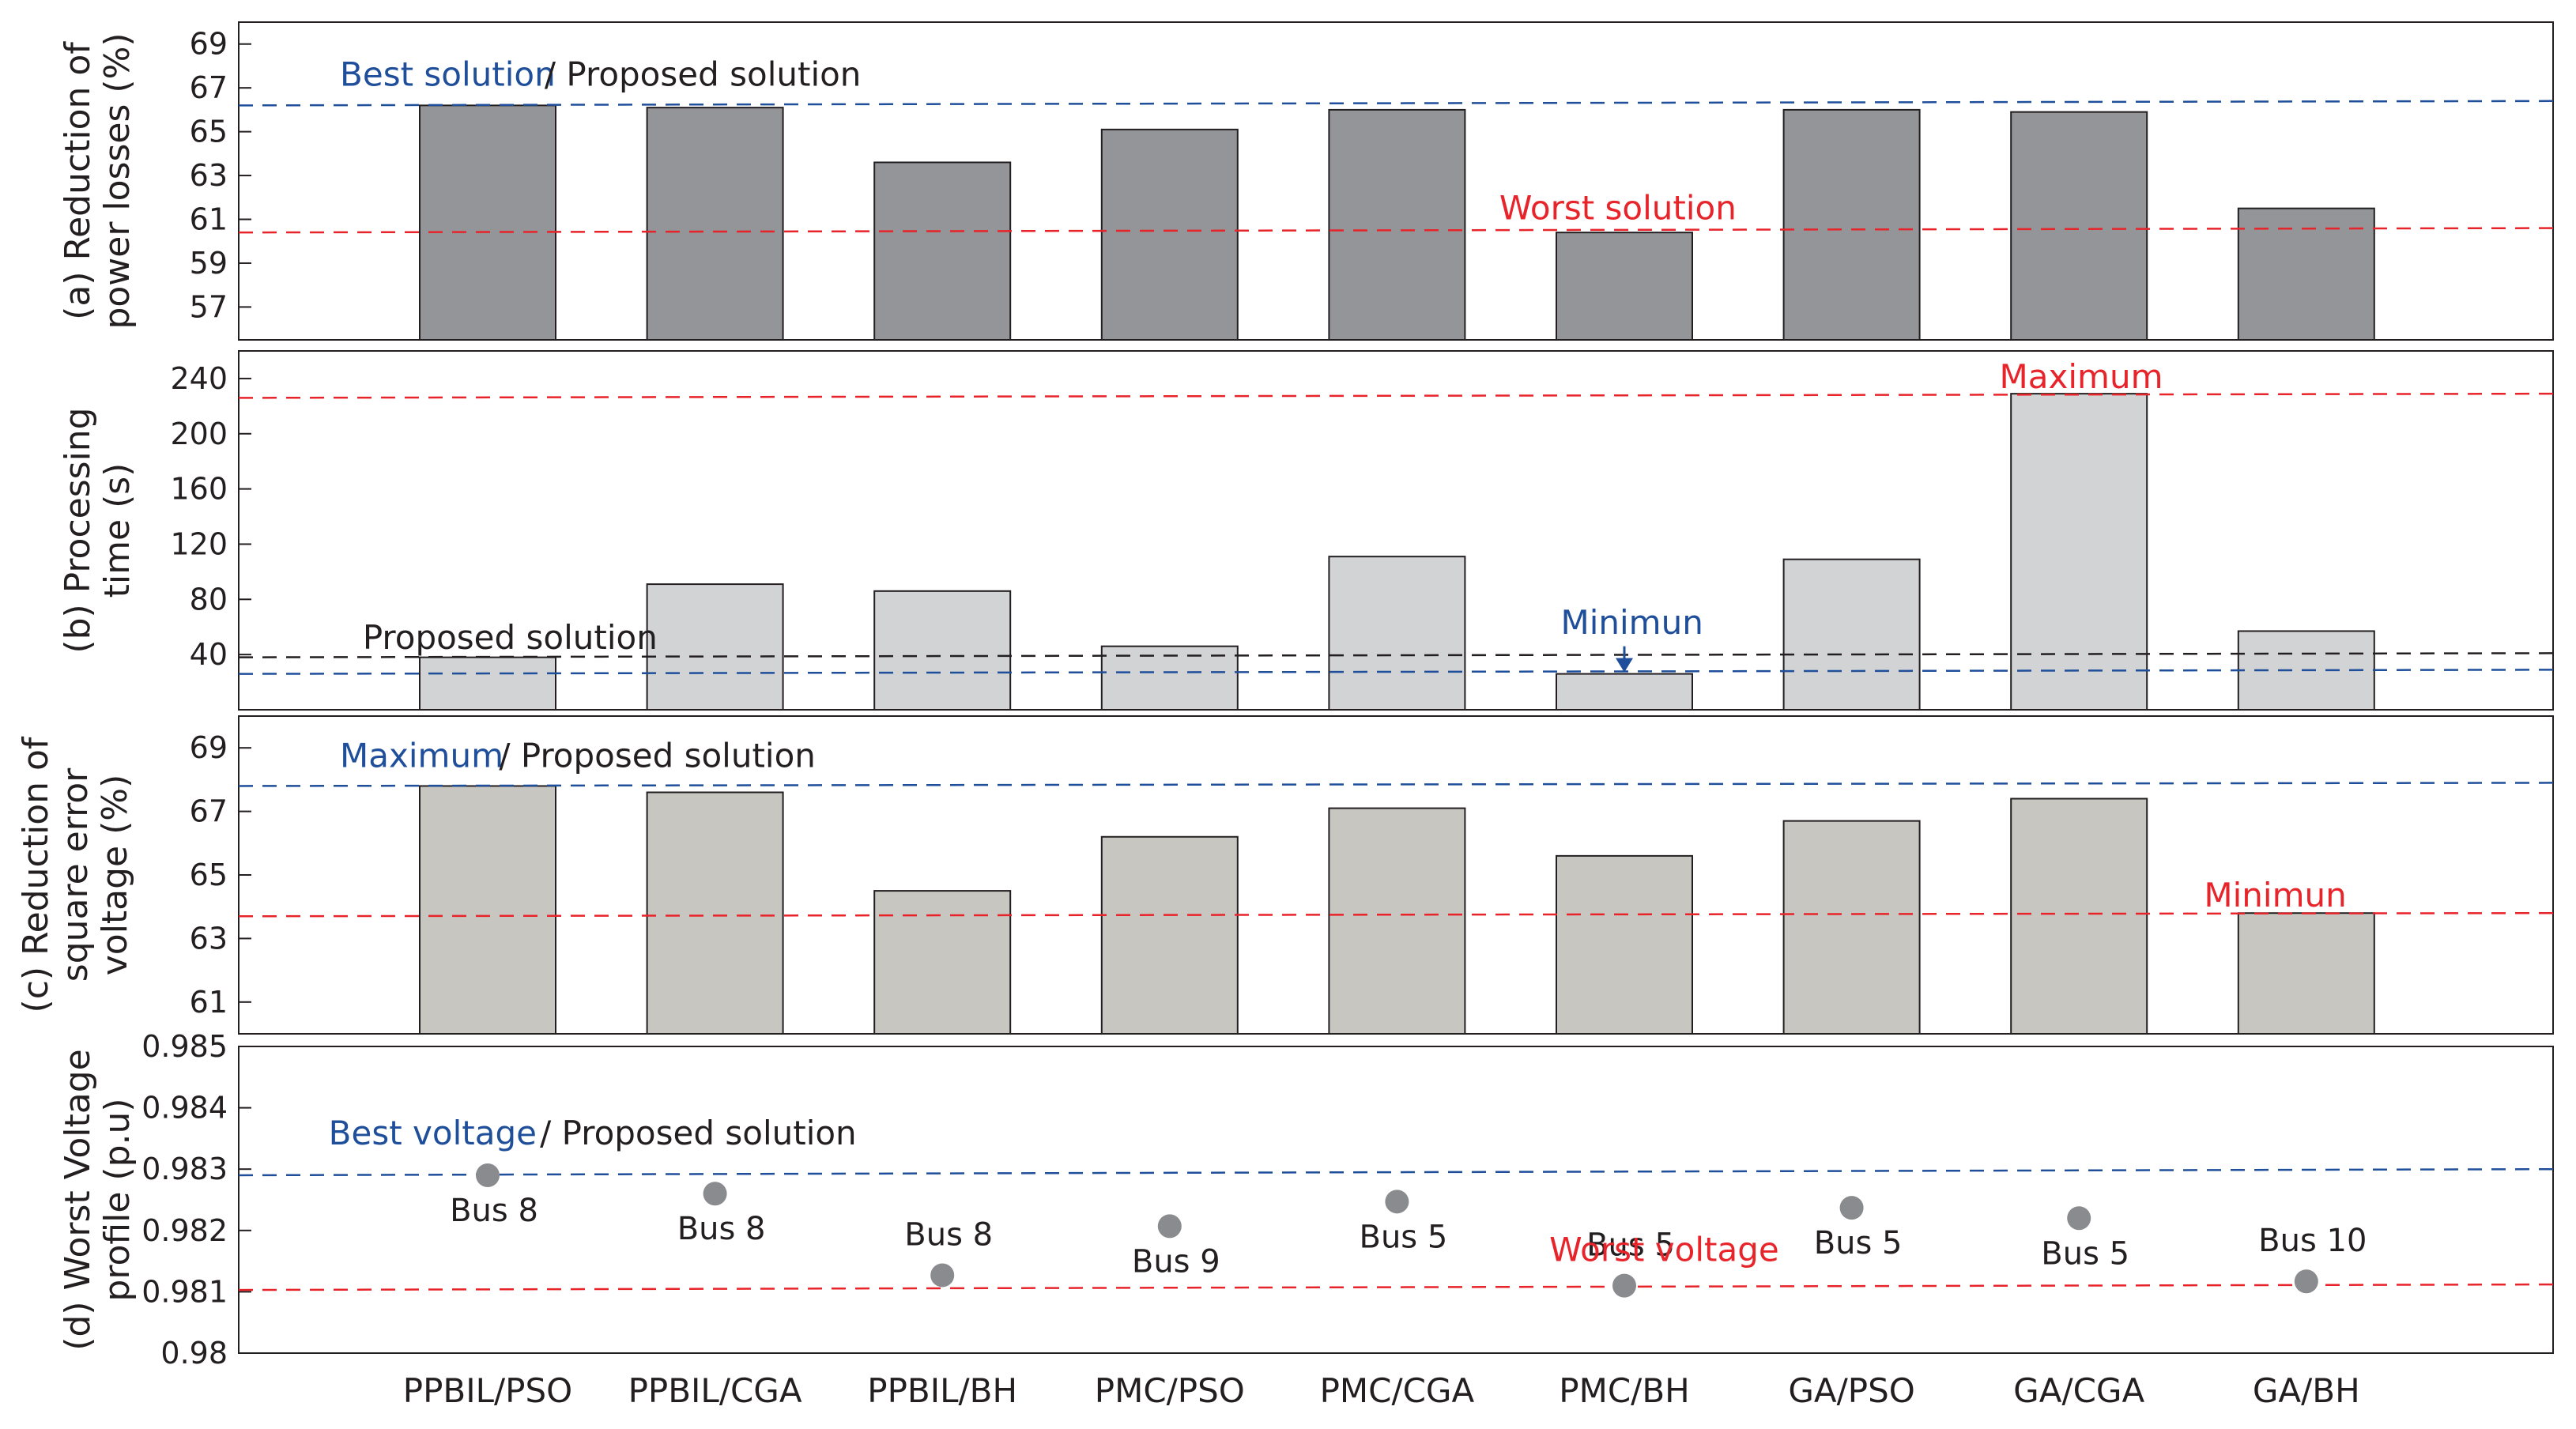 The image size is (2576, 1429). Describe the element at coordinates (487, 1390) in the screenshot. I see `x-tick-label: PPBIL/PSO` at that location.